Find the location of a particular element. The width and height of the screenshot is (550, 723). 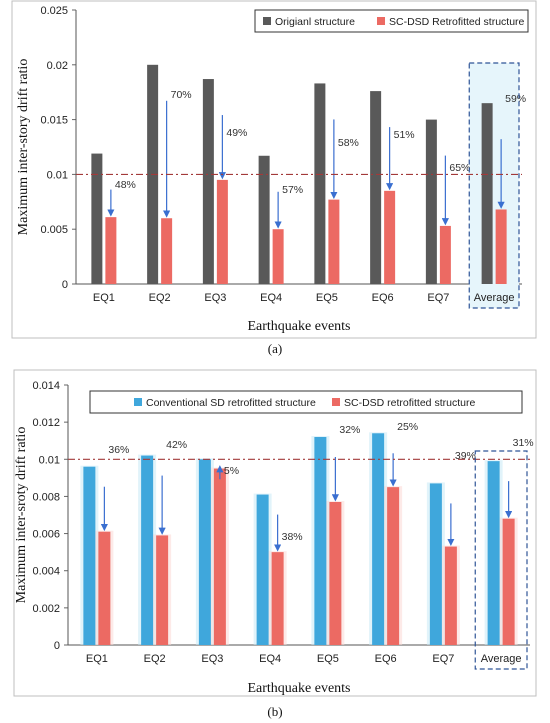

legend-label-series-2: SC-DSD retrofitted structure is located at coordinates (409, 403).